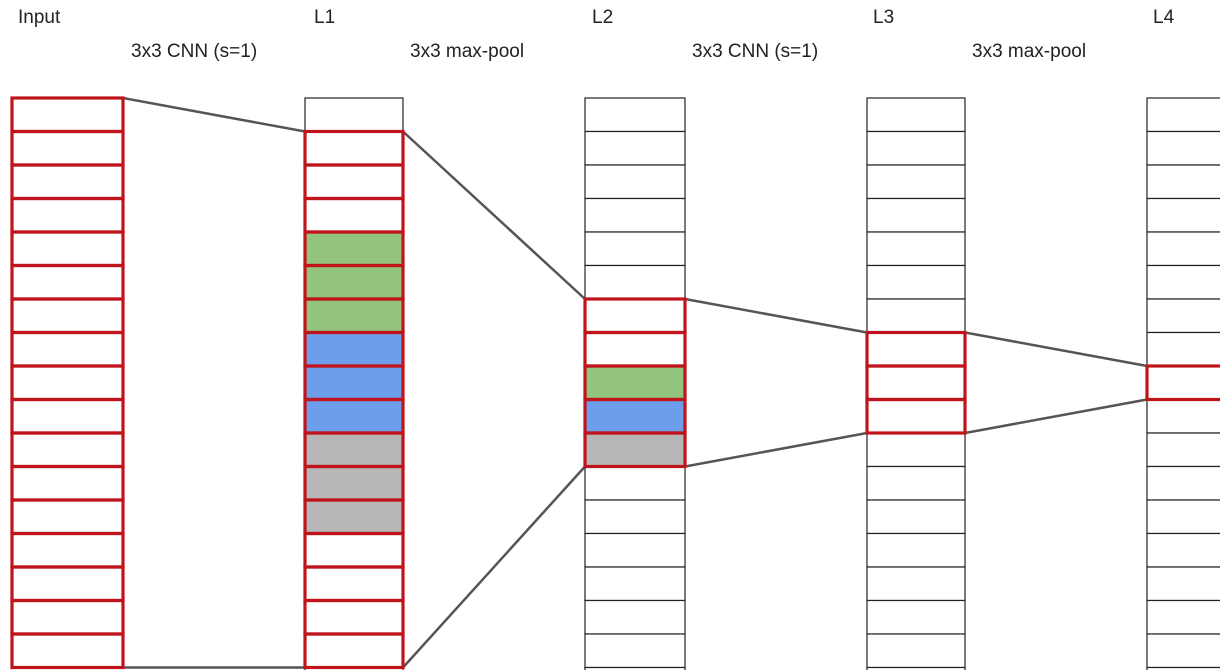 This screenshot has width=1220, height=670. I want to click on layer-column-l1, so click(354, 383).